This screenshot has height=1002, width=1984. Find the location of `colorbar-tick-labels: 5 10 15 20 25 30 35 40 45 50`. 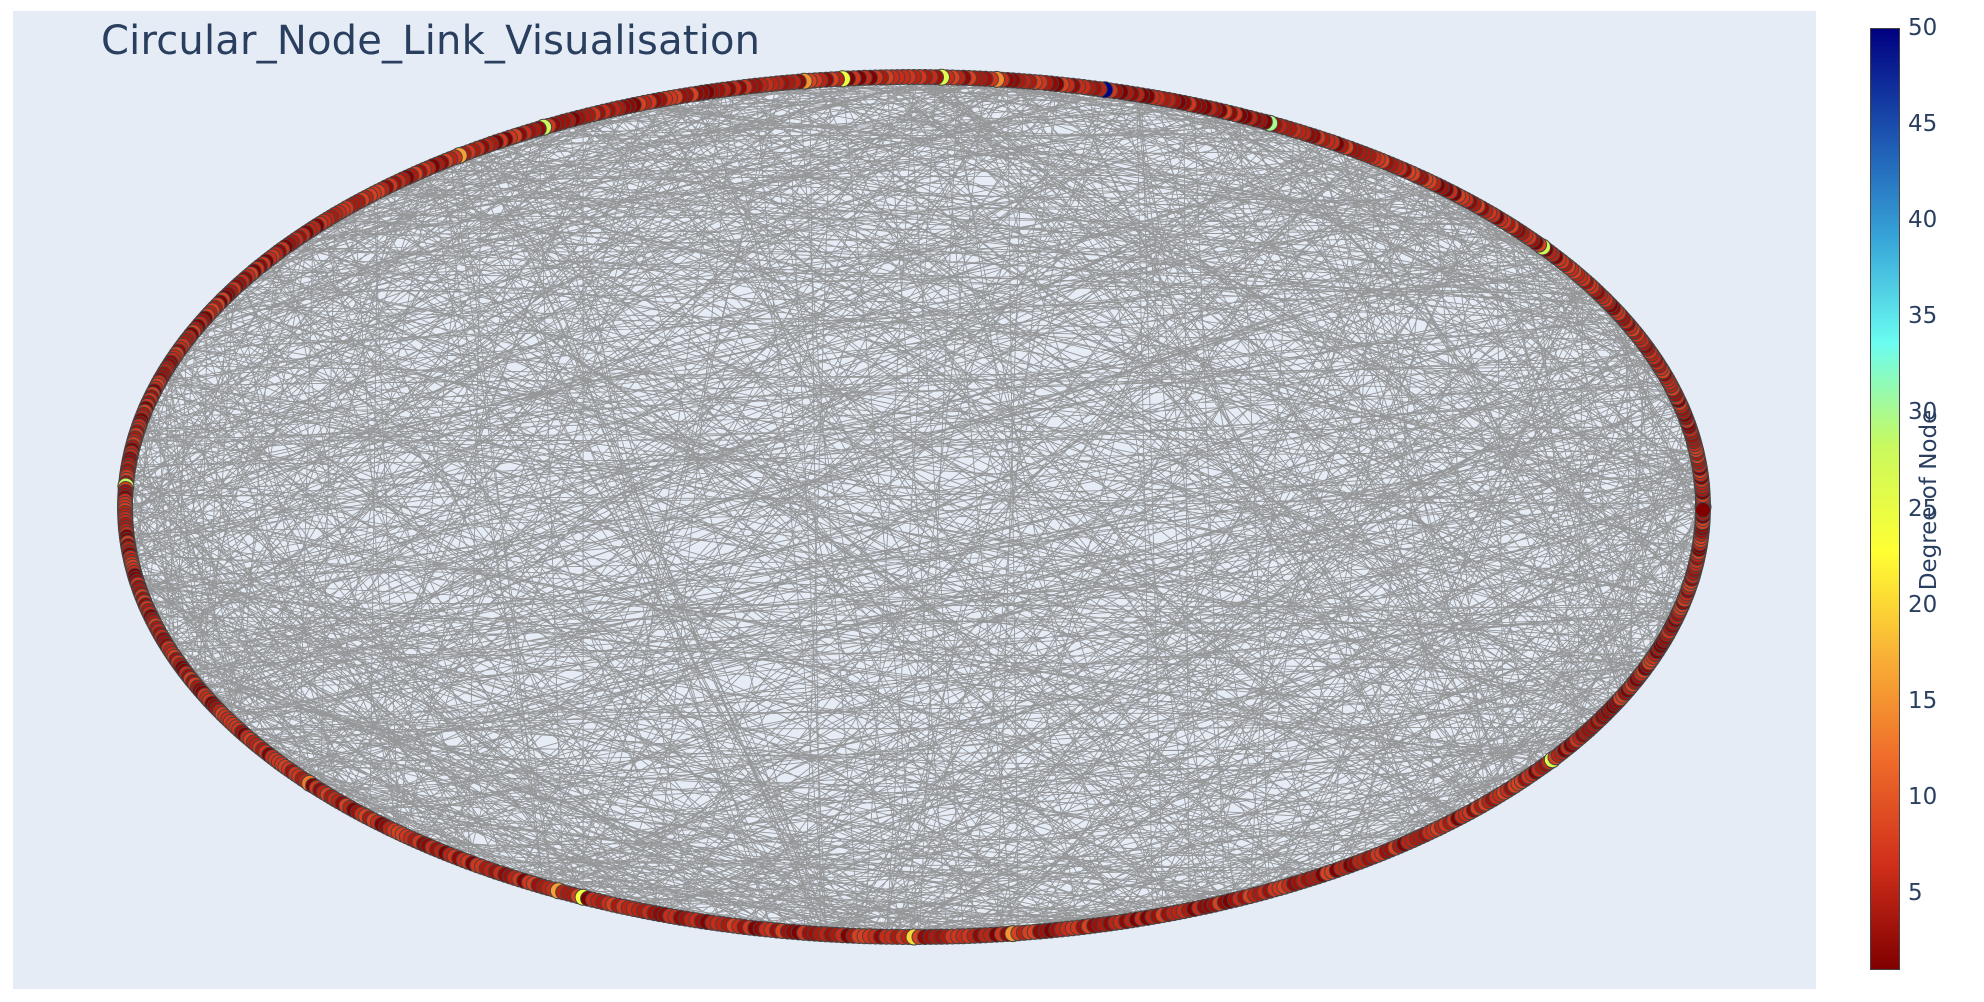

colorbar-tick-labels: 5 10 15 20 25 30 35 40 45 50 is located at coordinates (1928, 501).